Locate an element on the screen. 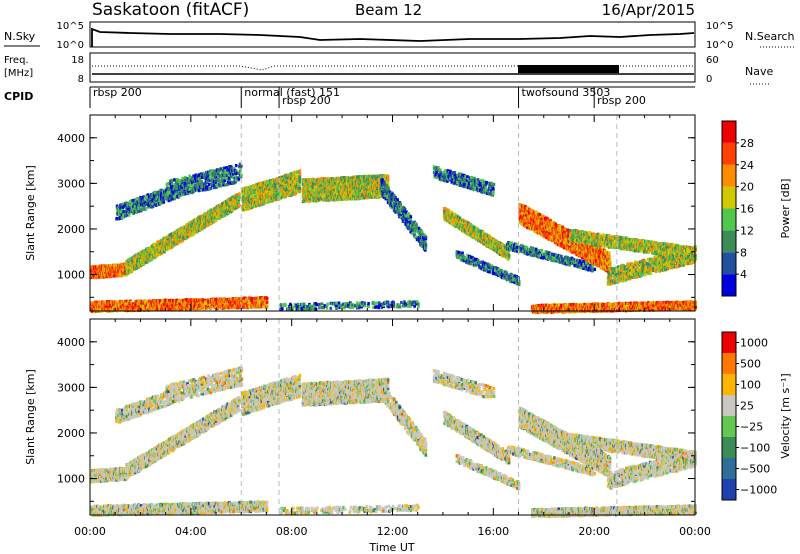  nave-trace is located at coordinates (393, 68).